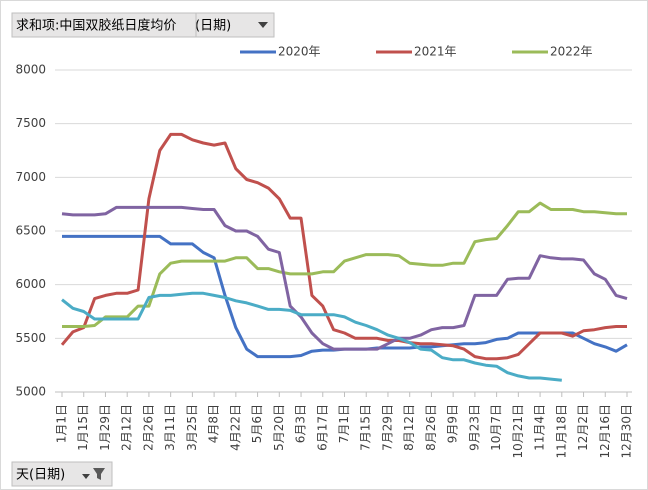 The image size is (648, 490). What do you see at coordinates (30, 177) in the screenshot?
I see `y-tick-label: 7000` at bounding box center [30, 177].